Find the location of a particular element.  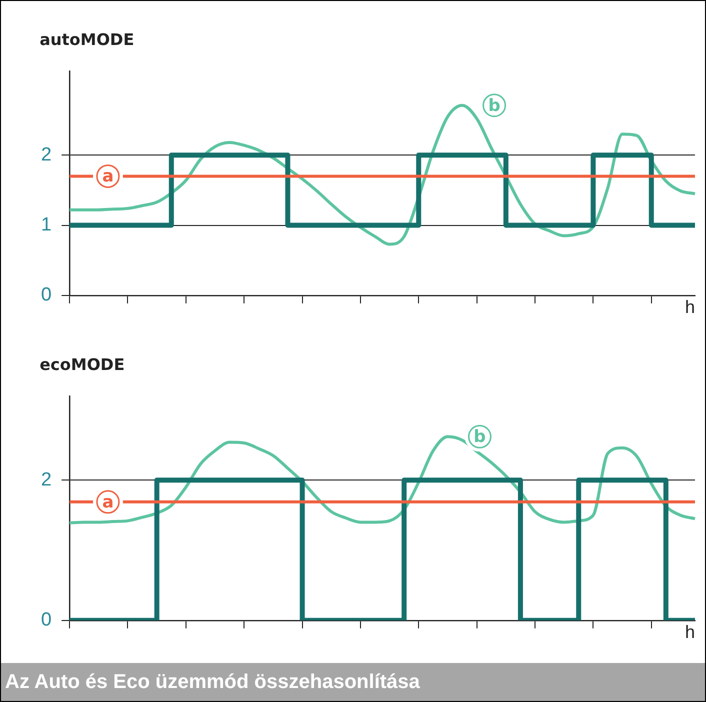

y-axis-title: ecoMODE is located at coordinates (82, 364).